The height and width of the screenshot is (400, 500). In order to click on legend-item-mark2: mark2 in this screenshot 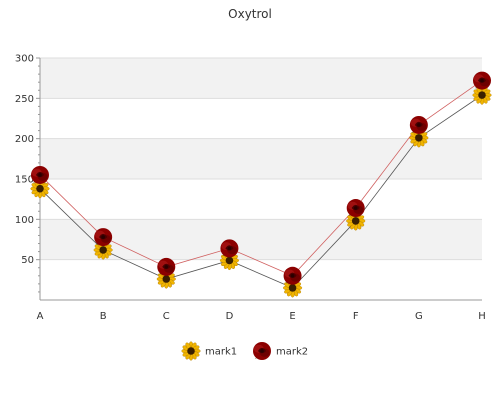, I will do `click(280, 351)`.